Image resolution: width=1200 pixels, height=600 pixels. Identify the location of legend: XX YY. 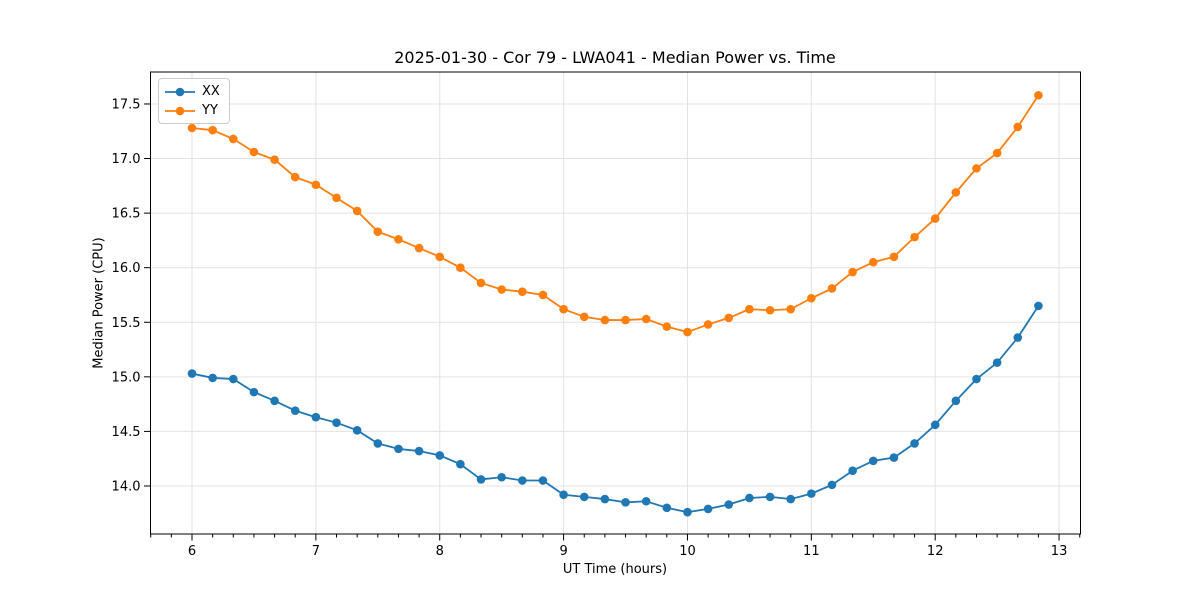
(194, 101).